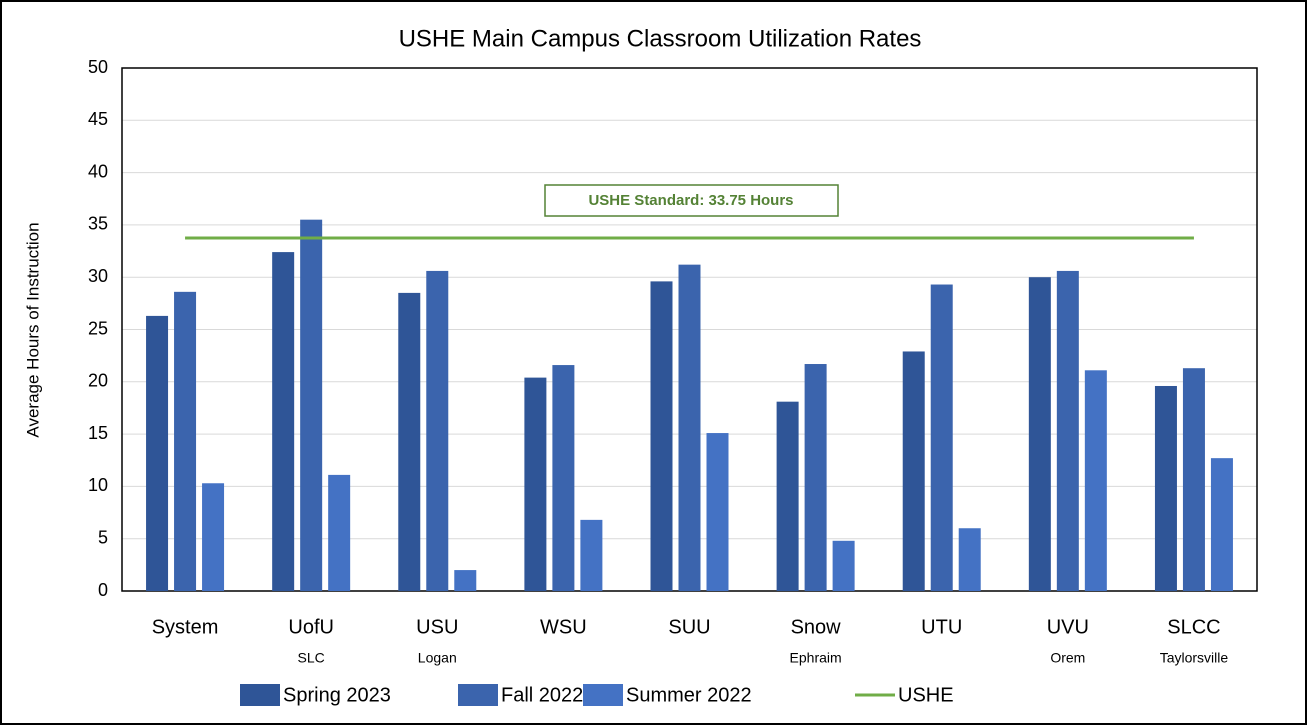 The height and width of the screenshot is (725, 1307). I want to click on y-axis-label: Average Hours of Instruction, so click(32, 329).